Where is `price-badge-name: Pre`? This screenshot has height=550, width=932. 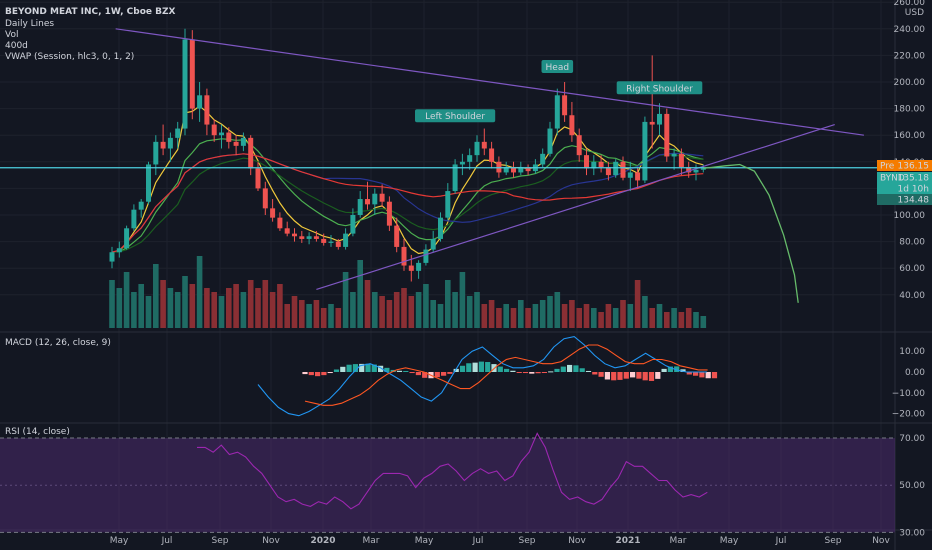 price-badge-name: Pre is located at coordinates (887, 167).